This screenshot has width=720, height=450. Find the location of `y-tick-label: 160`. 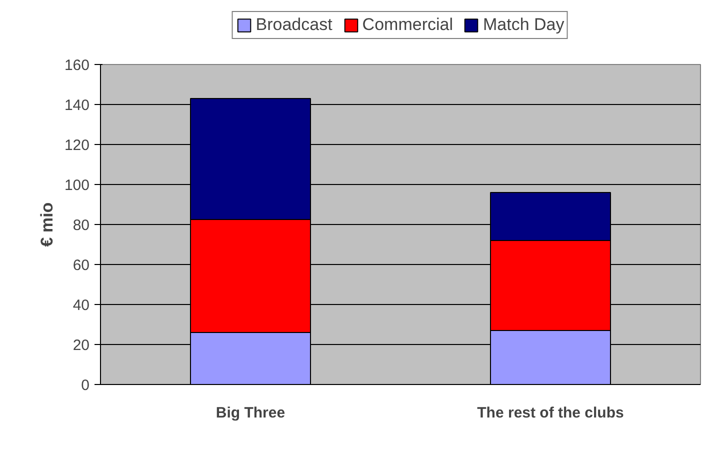

y-tick-label: 160 is located at coordinates (77, 65).